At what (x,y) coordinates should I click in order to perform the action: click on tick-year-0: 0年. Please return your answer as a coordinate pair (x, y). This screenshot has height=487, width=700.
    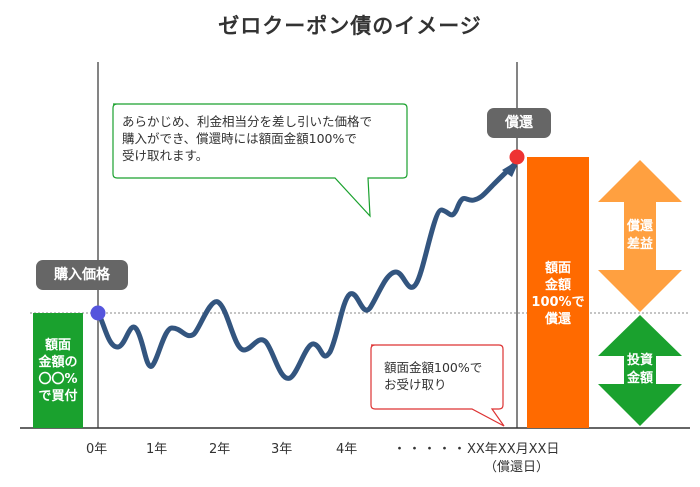
    Looking at the image, I should click on (97, 449).